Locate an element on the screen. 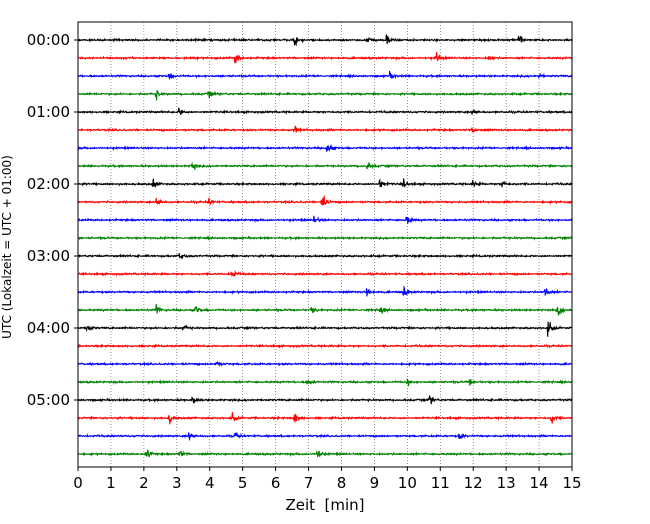  x-tick-label: 5 is located at coordinates (243, 483).